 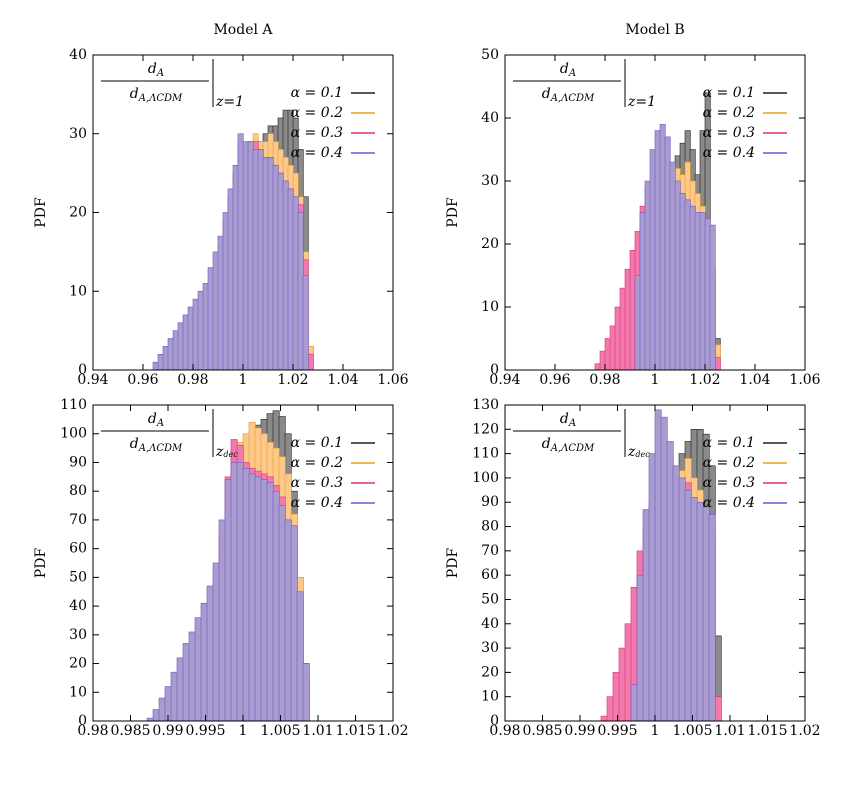 I want to click on x-tick-label: 0.96, so click(x=142, y=380).